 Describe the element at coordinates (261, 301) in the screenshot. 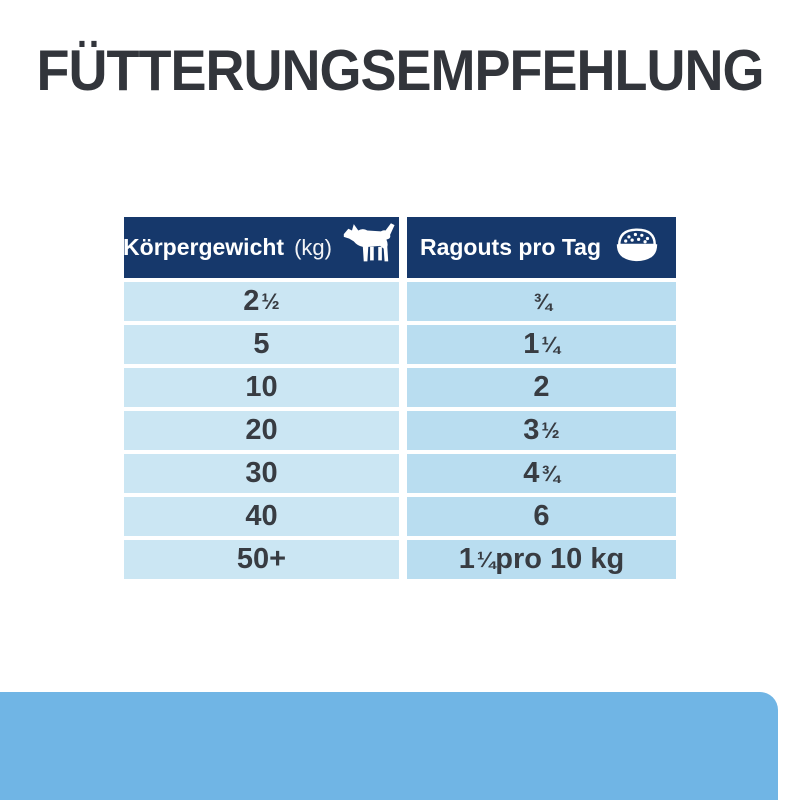

I see `weight-cell: 2 ½` at that location.